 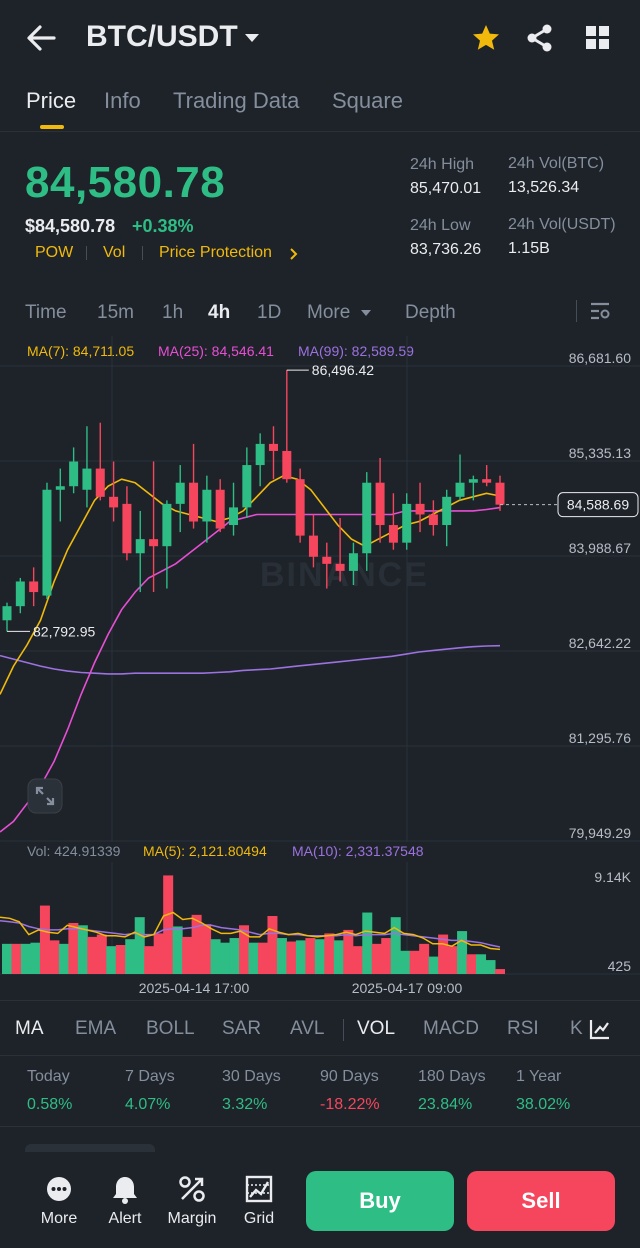 What do you see at coordinates (376, 1028) in the screenshot?
I see `indicator-vol: VOL` at bounding box center [376, 1028].